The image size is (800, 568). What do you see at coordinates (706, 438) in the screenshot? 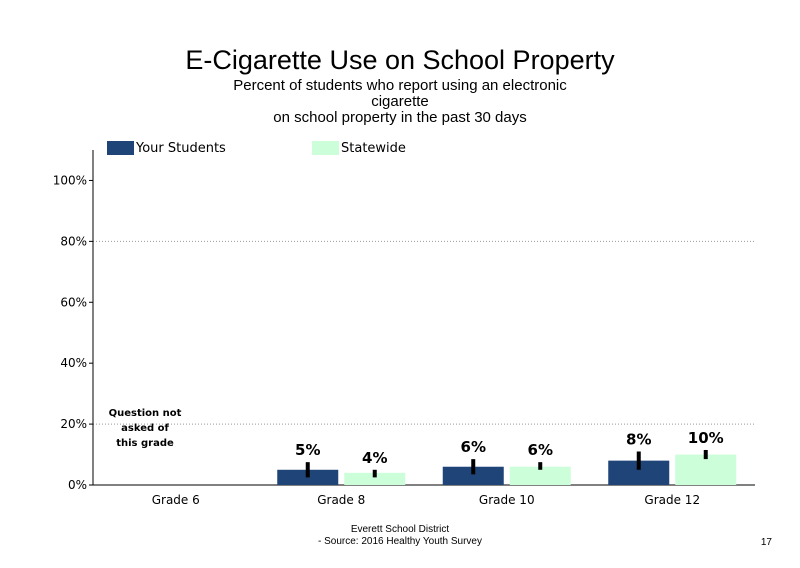
I see `data-label-statewide-3: 10%` at bounding box center [706, 438].